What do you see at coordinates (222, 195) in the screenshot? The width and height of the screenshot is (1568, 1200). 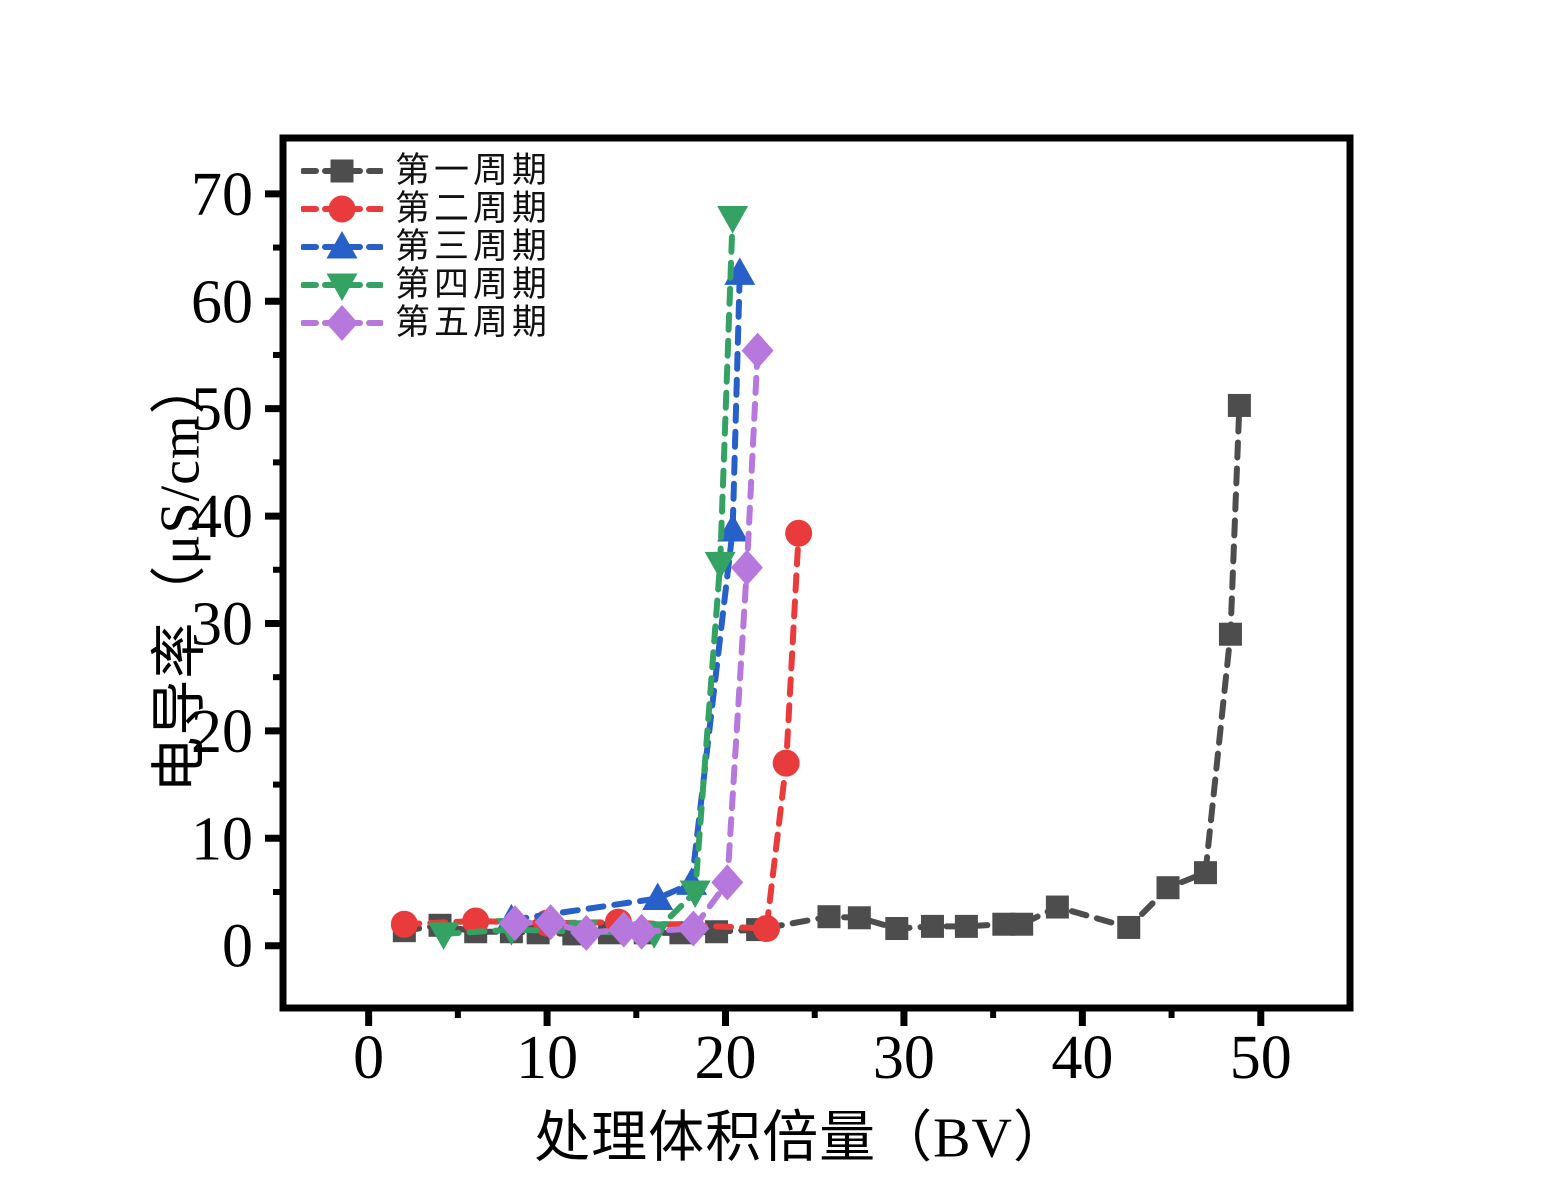 I see `y-tick-label: 70` at bounding box center [222, 195].